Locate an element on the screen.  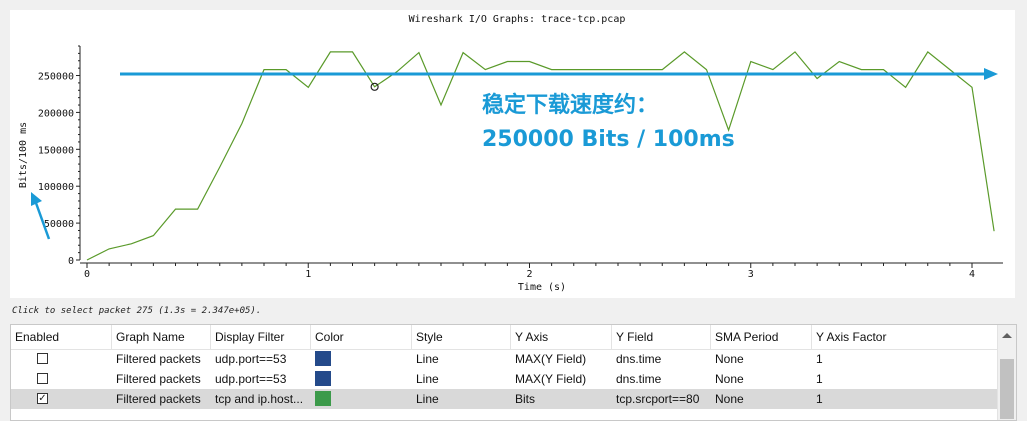
y-tick-label: 0 is located at coordinates (71, 261).